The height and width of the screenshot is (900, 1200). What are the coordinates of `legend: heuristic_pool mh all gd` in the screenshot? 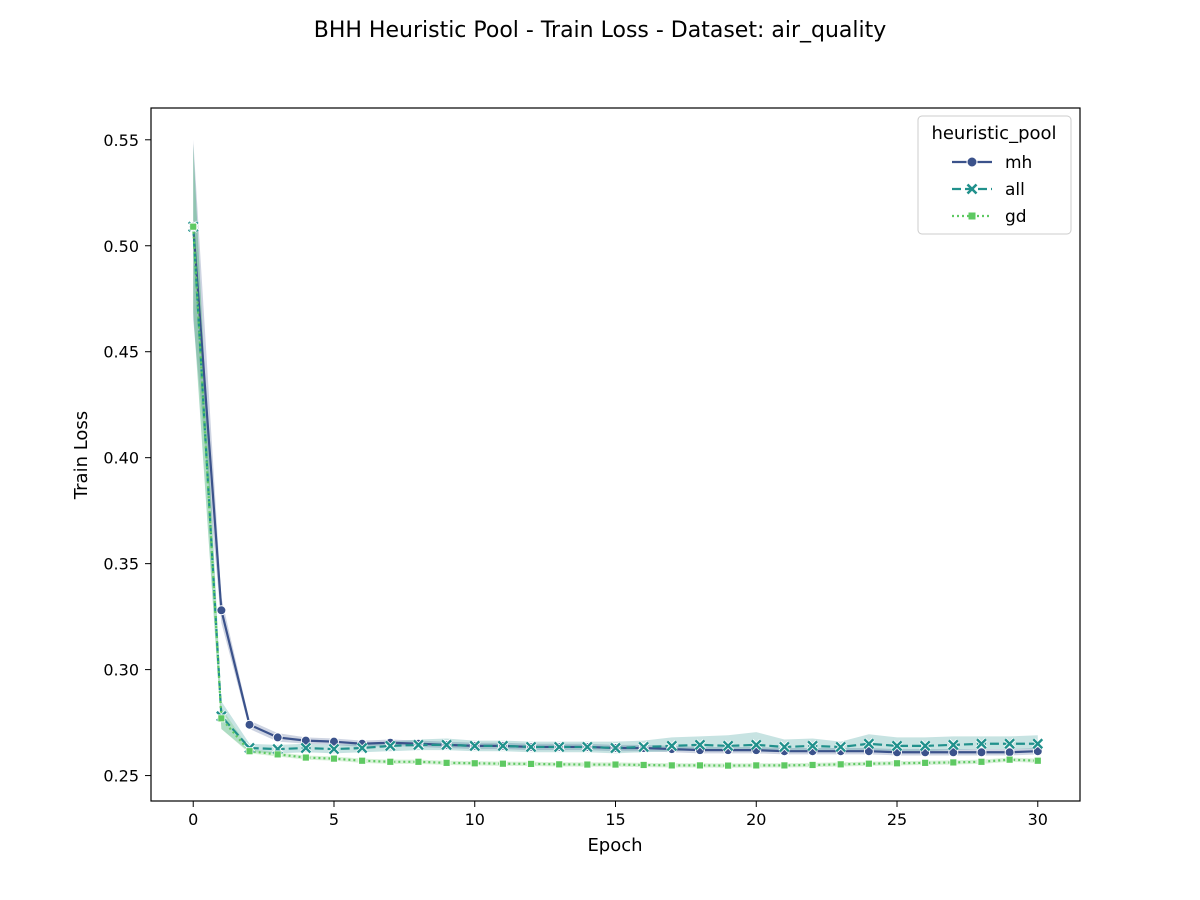 It's located at (994, 175).